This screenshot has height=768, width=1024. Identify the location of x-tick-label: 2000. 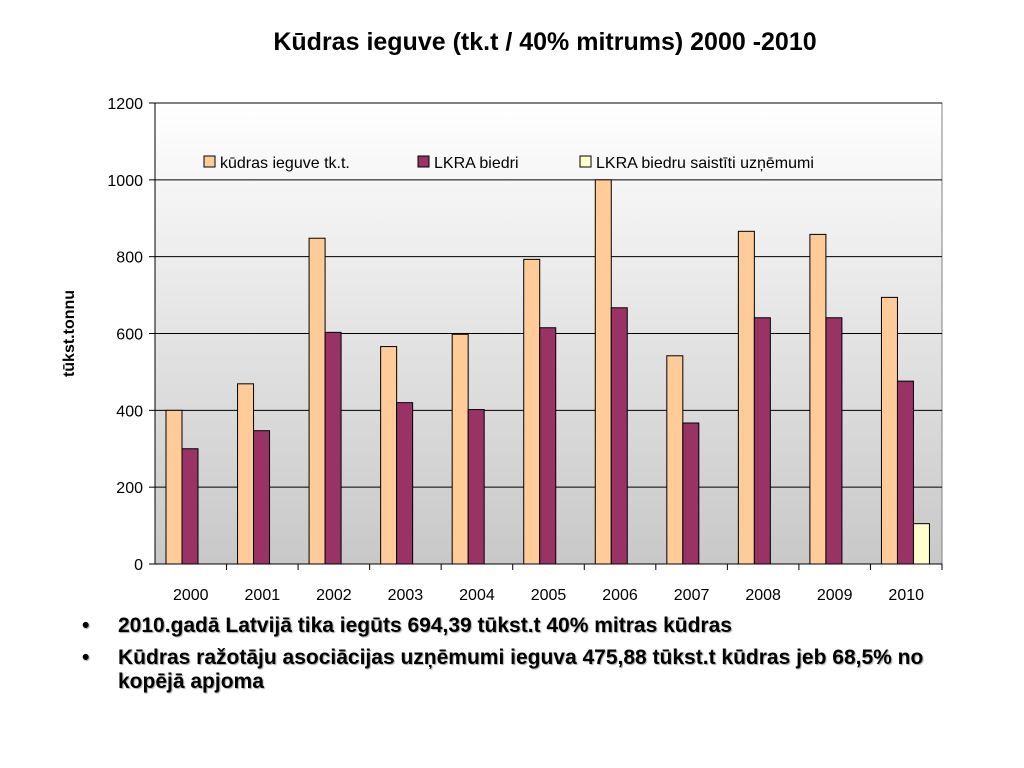
(191, 595).